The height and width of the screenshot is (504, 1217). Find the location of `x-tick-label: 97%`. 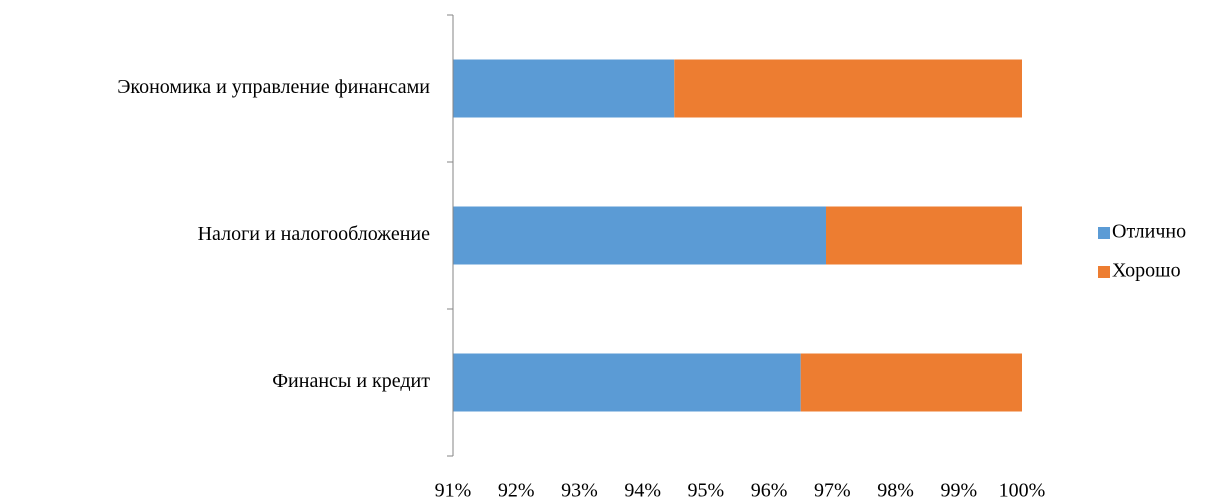

x-tick-label: 97% is located at coordinates (832, 491).